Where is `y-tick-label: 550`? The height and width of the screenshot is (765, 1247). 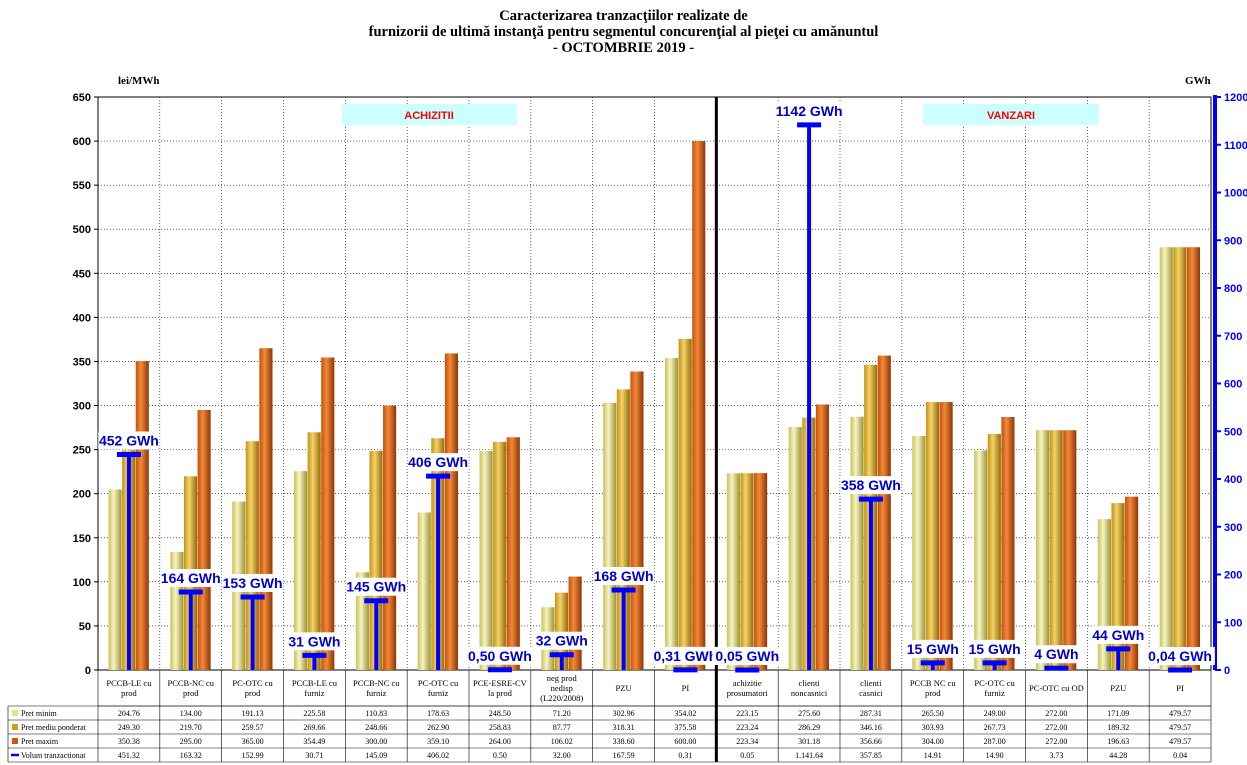 y-tick-label: 550 is located at coordinates (82, 186).